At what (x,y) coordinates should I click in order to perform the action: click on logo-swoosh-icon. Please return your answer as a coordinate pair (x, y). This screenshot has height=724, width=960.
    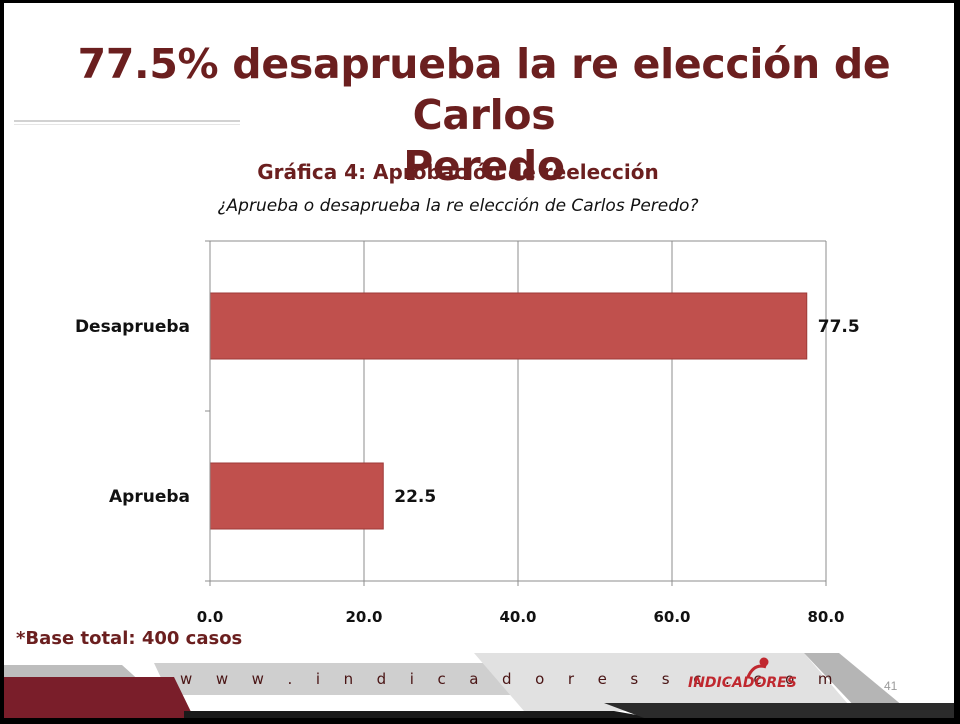
    Looking at the image, I should click on (757, 667).